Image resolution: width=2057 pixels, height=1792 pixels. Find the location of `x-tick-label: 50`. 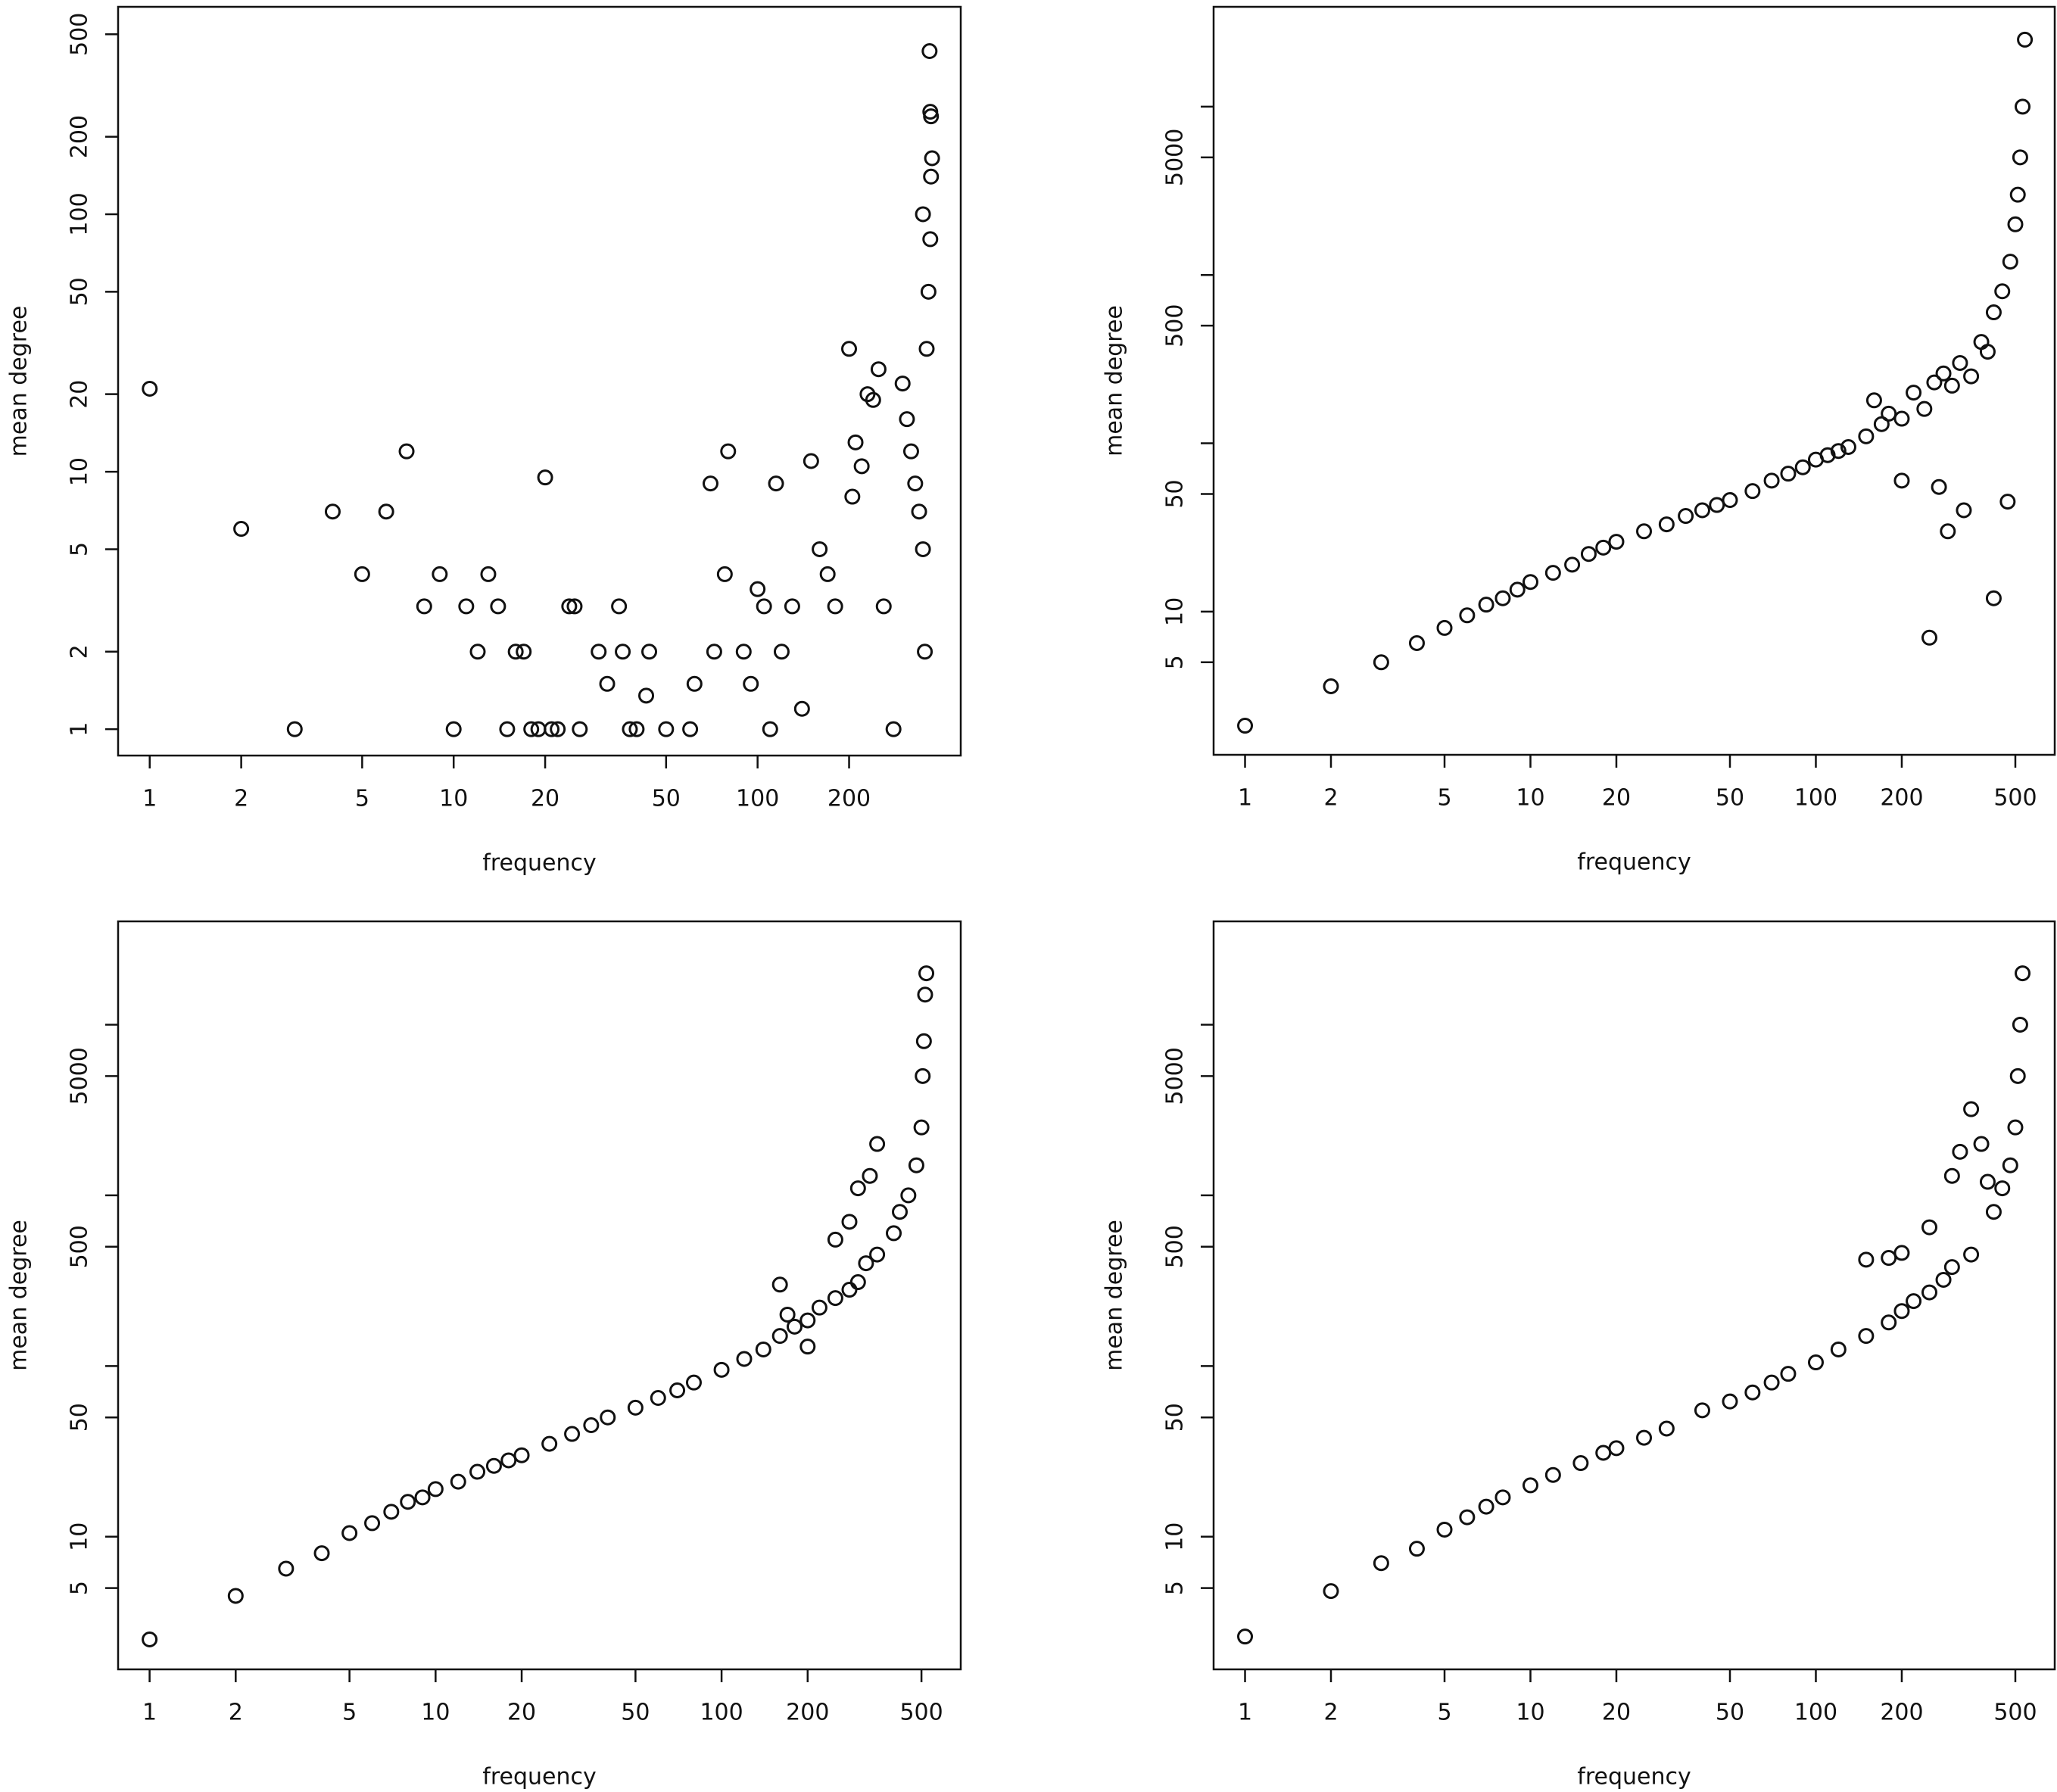

x-tick-label: 50 is located at coordinates (1730, 1713).